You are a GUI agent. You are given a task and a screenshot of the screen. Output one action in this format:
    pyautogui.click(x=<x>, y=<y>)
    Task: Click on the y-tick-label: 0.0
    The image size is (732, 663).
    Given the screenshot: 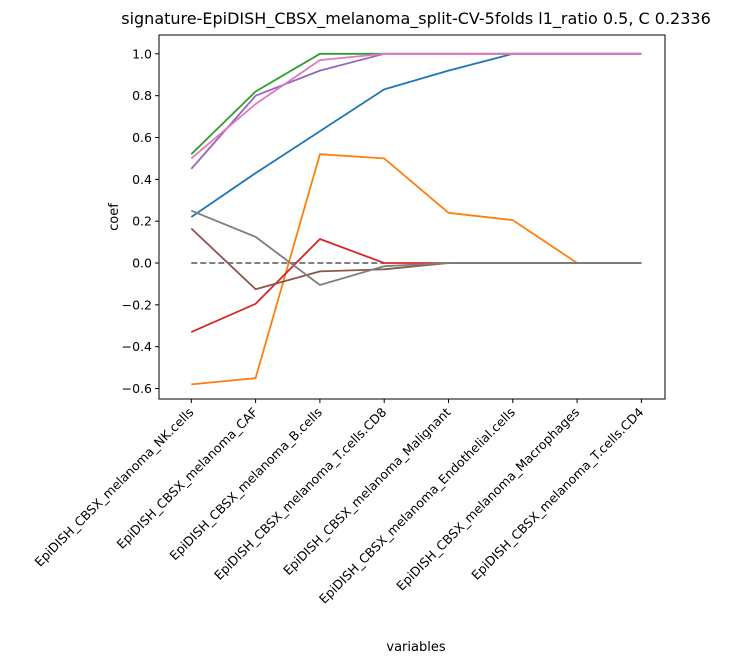 What is the action you would take?
    pyautogui.click(x=142, y=263)
    